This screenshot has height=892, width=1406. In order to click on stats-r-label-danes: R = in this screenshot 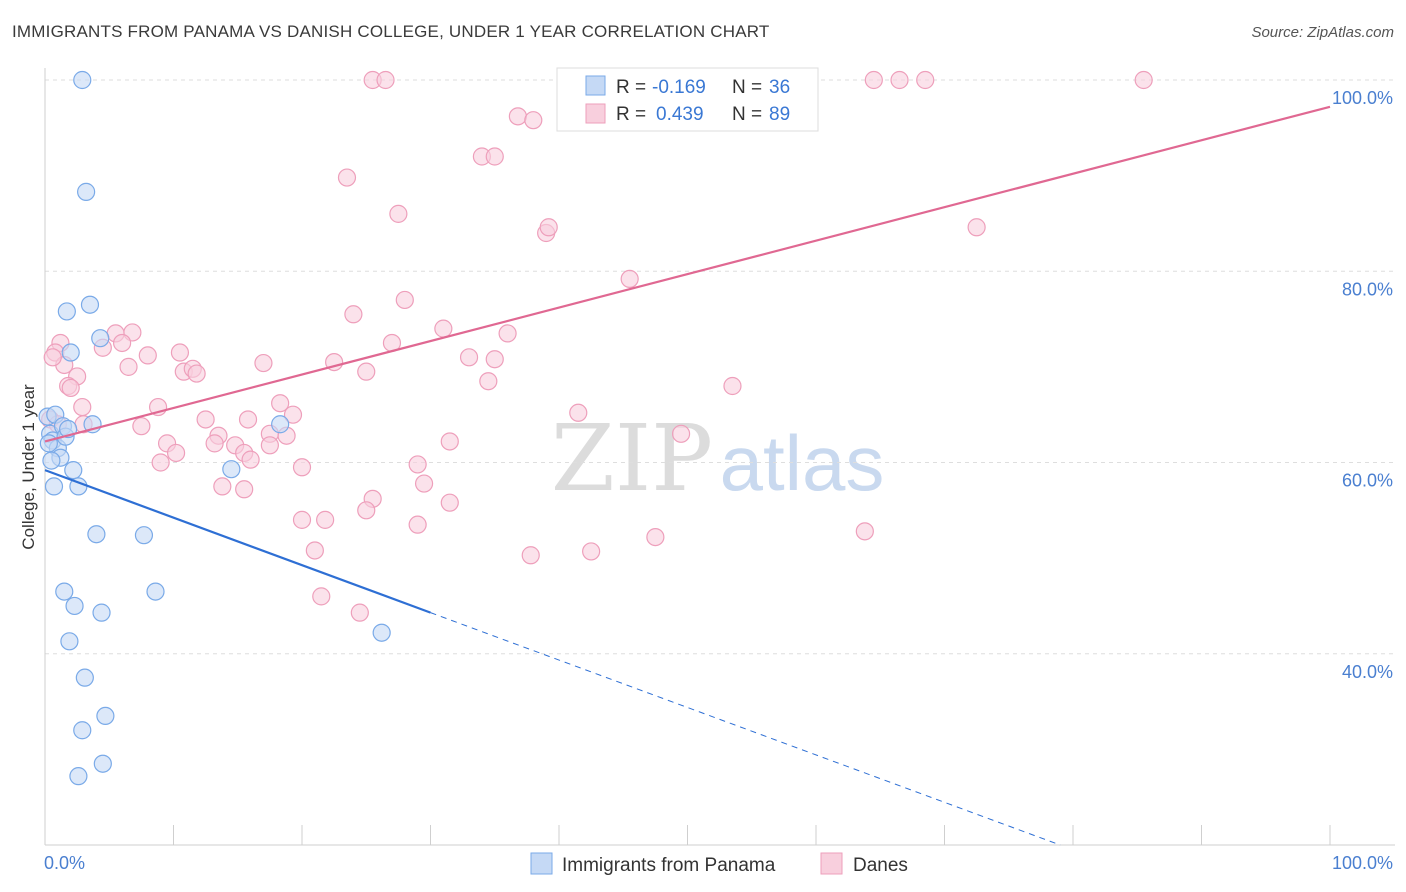, I will do `click(631, 114)`.